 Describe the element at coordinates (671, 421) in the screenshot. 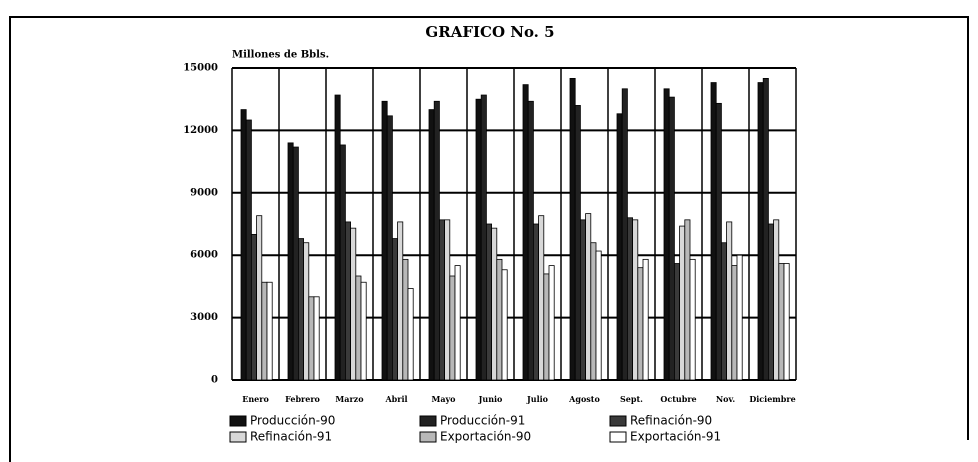

I see `legend-label: Refinación-90` at that location.